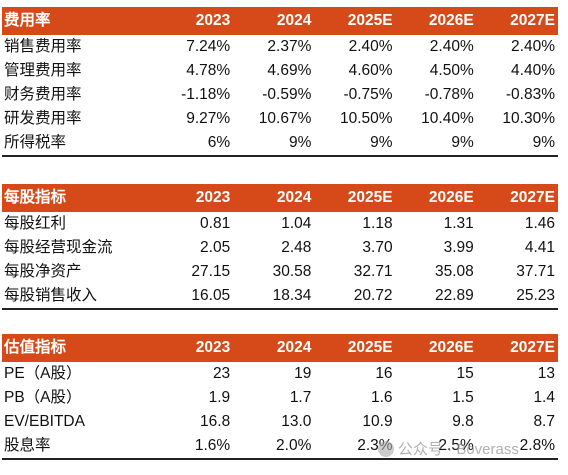  What do you see at coordinates (193, 144) in the screenshot?
I see `table-cell: 6%` at bounding box center [193, 144].